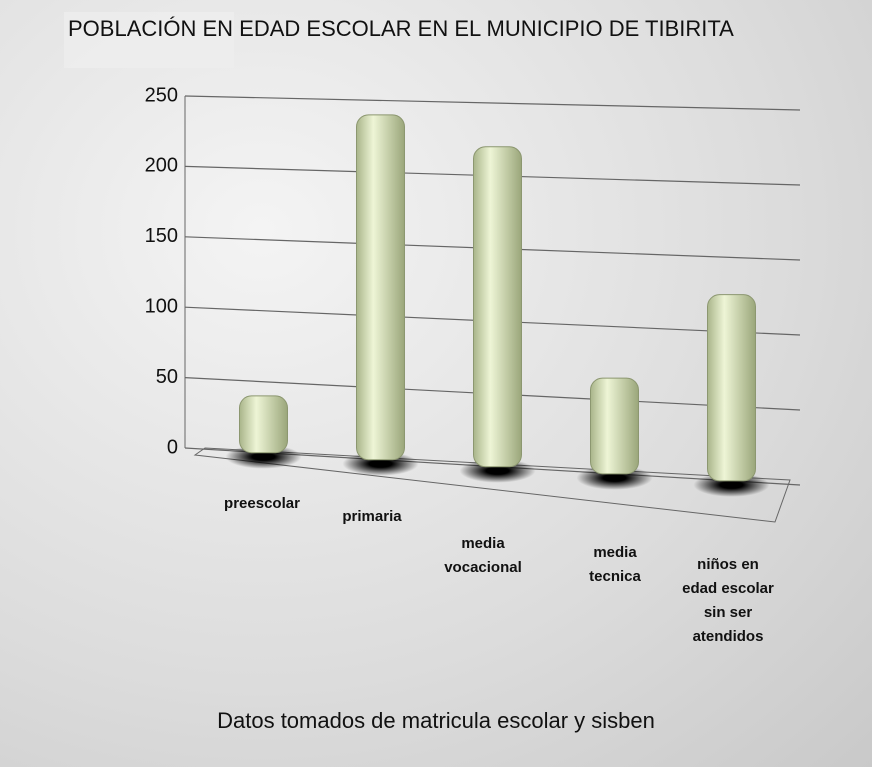 The image size is (872, 767). I want to click on grid-line, so click(492, 103).